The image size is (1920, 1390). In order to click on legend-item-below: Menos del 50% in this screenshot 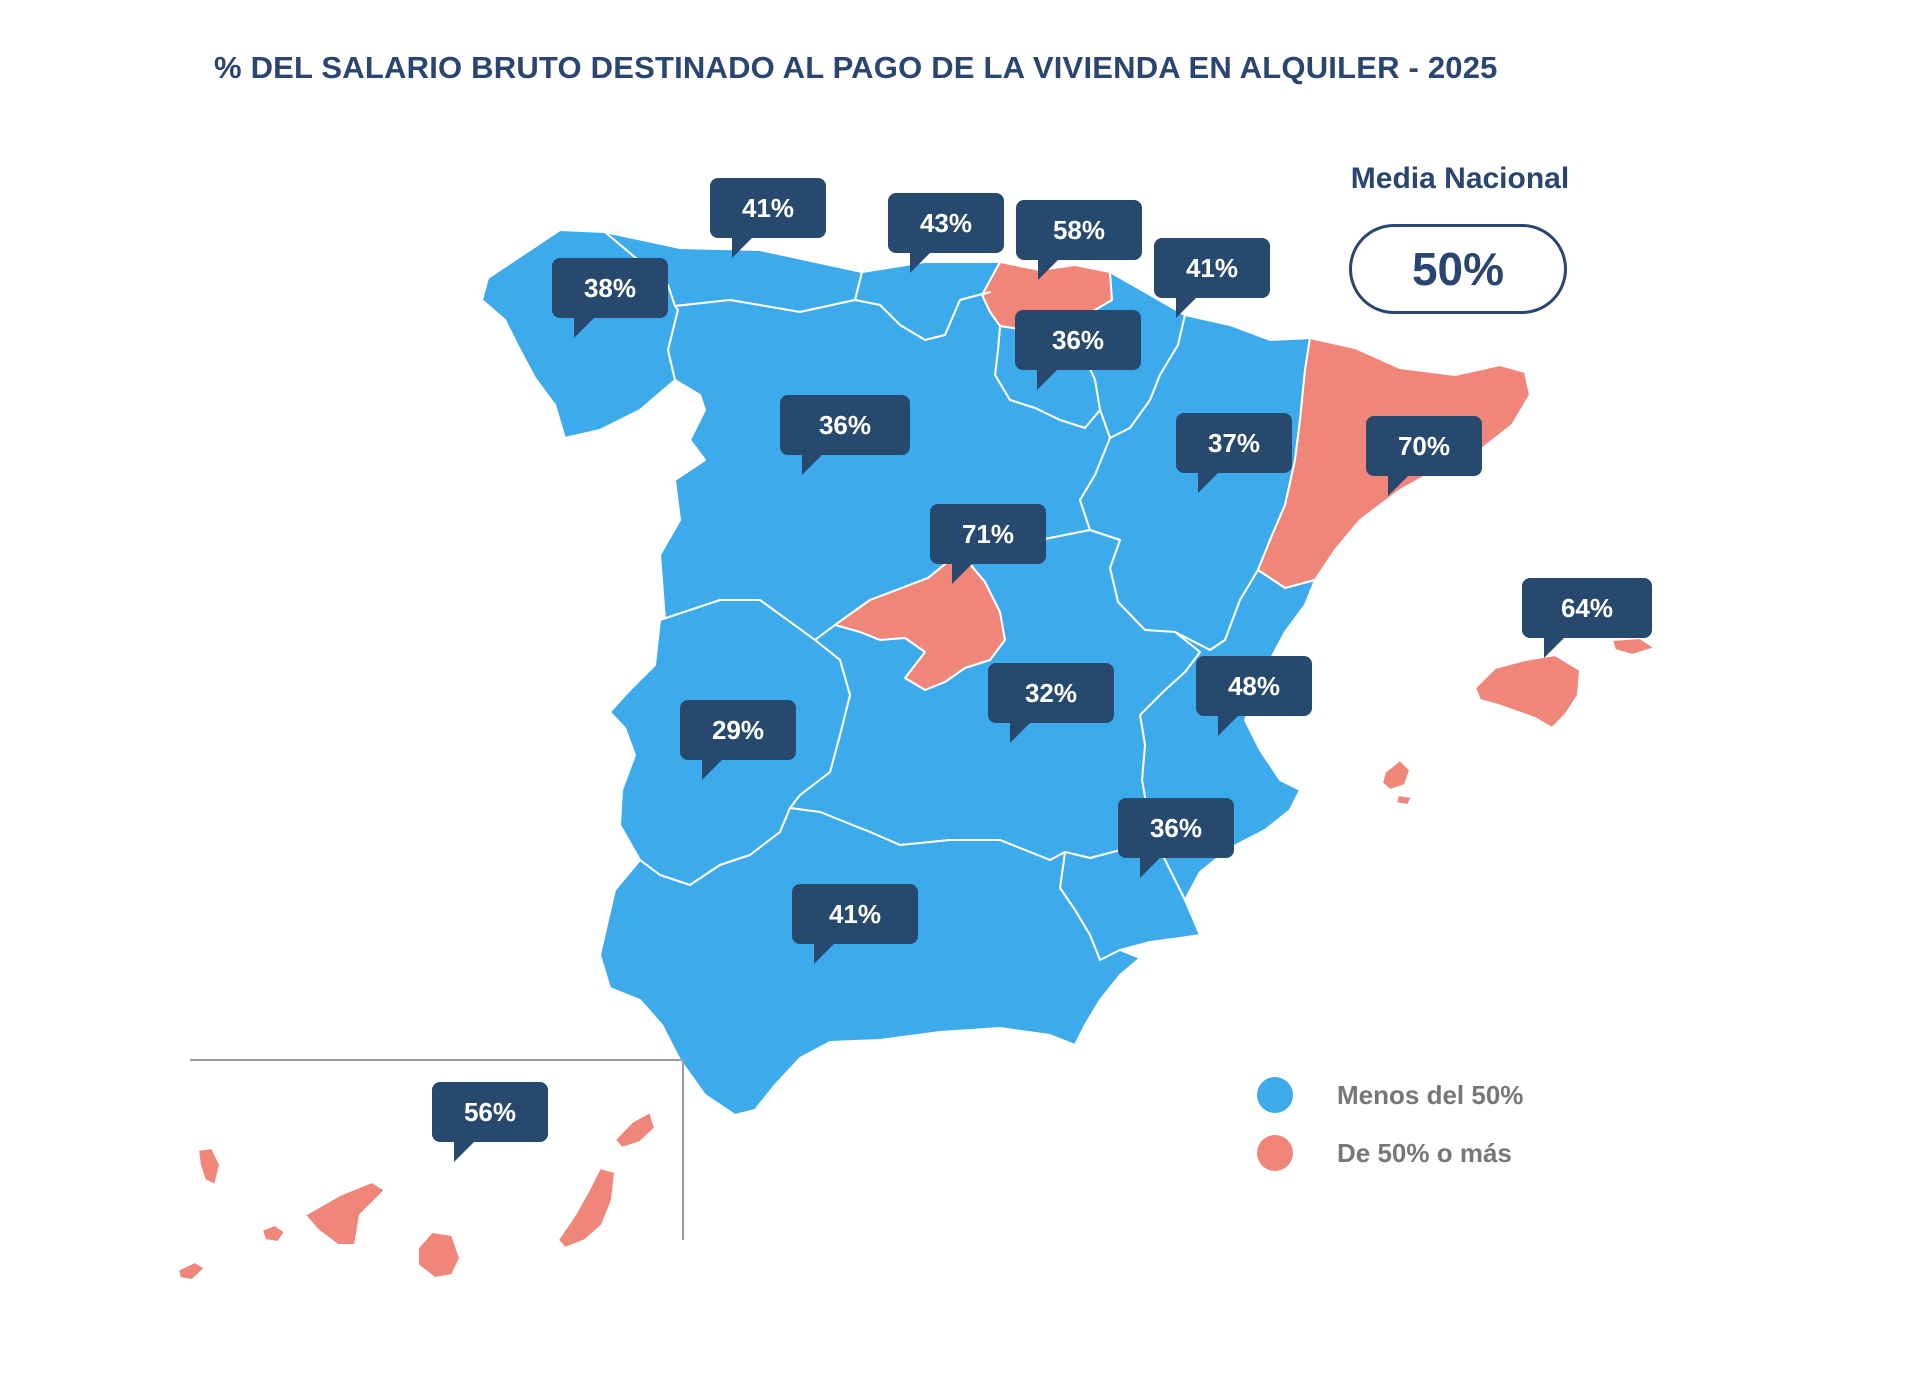, I will do `click(1390, 1095)`.